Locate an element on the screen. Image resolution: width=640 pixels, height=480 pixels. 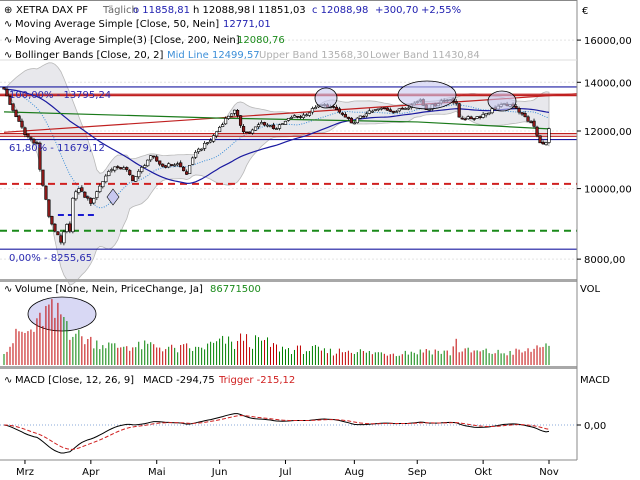
time-axis: Mrz Apr Mai Jun Jul Aug Sep Okt Nov is located at coordinates (287, 469).